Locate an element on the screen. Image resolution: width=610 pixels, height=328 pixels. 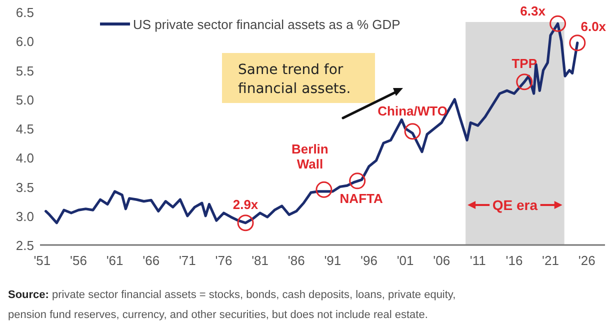
x-tick-label: '66 is located at coordinates (151, 260).